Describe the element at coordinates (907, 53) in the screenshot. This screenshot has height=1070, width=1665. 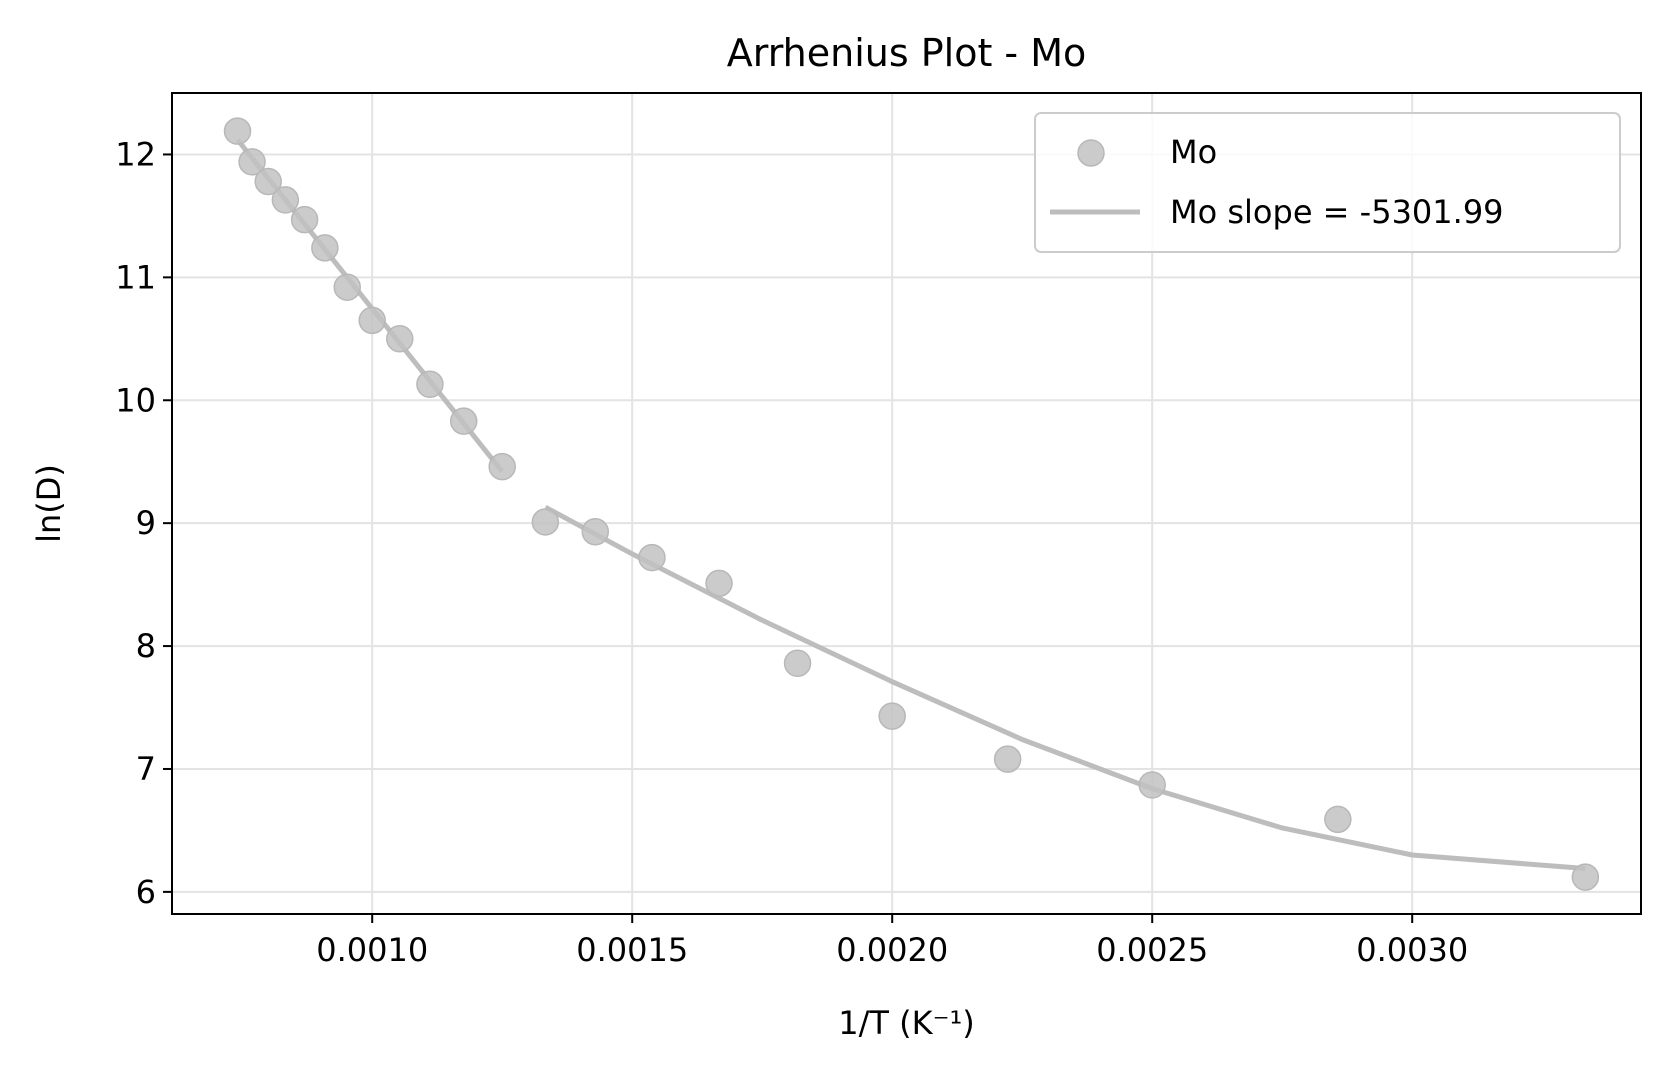
I see `chart-title: Arrhenius Plot - Mo` at that location.